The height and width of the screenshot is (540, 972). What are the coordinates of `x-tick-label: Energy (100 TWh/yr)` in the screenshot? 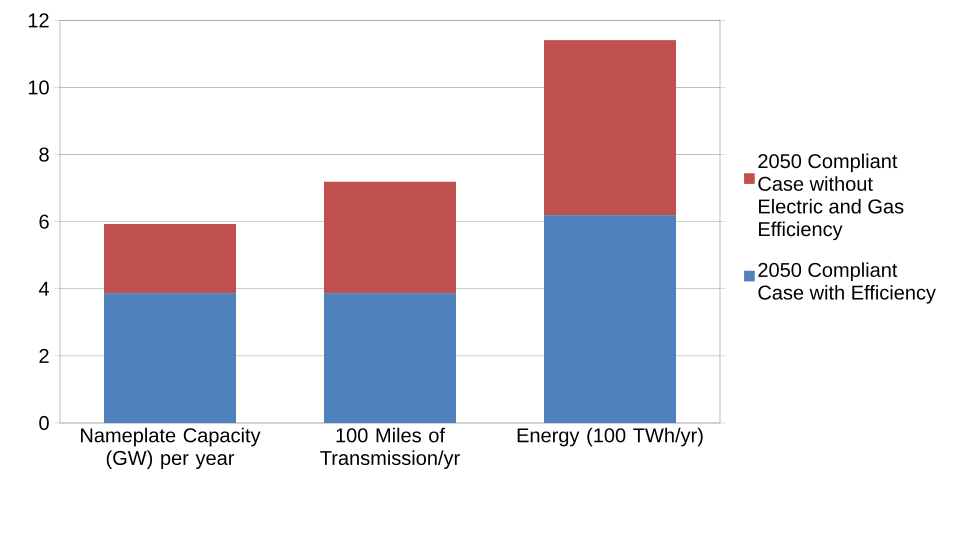 It's located at (610, 437).